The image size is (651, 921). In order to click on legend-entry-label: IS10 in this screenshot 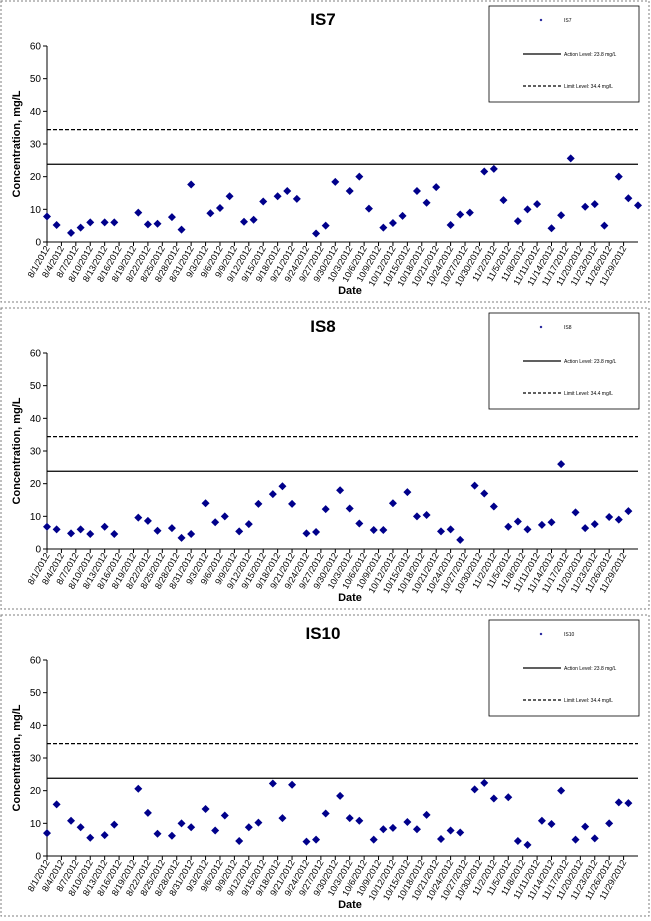, I will do `click(569, 635)`.